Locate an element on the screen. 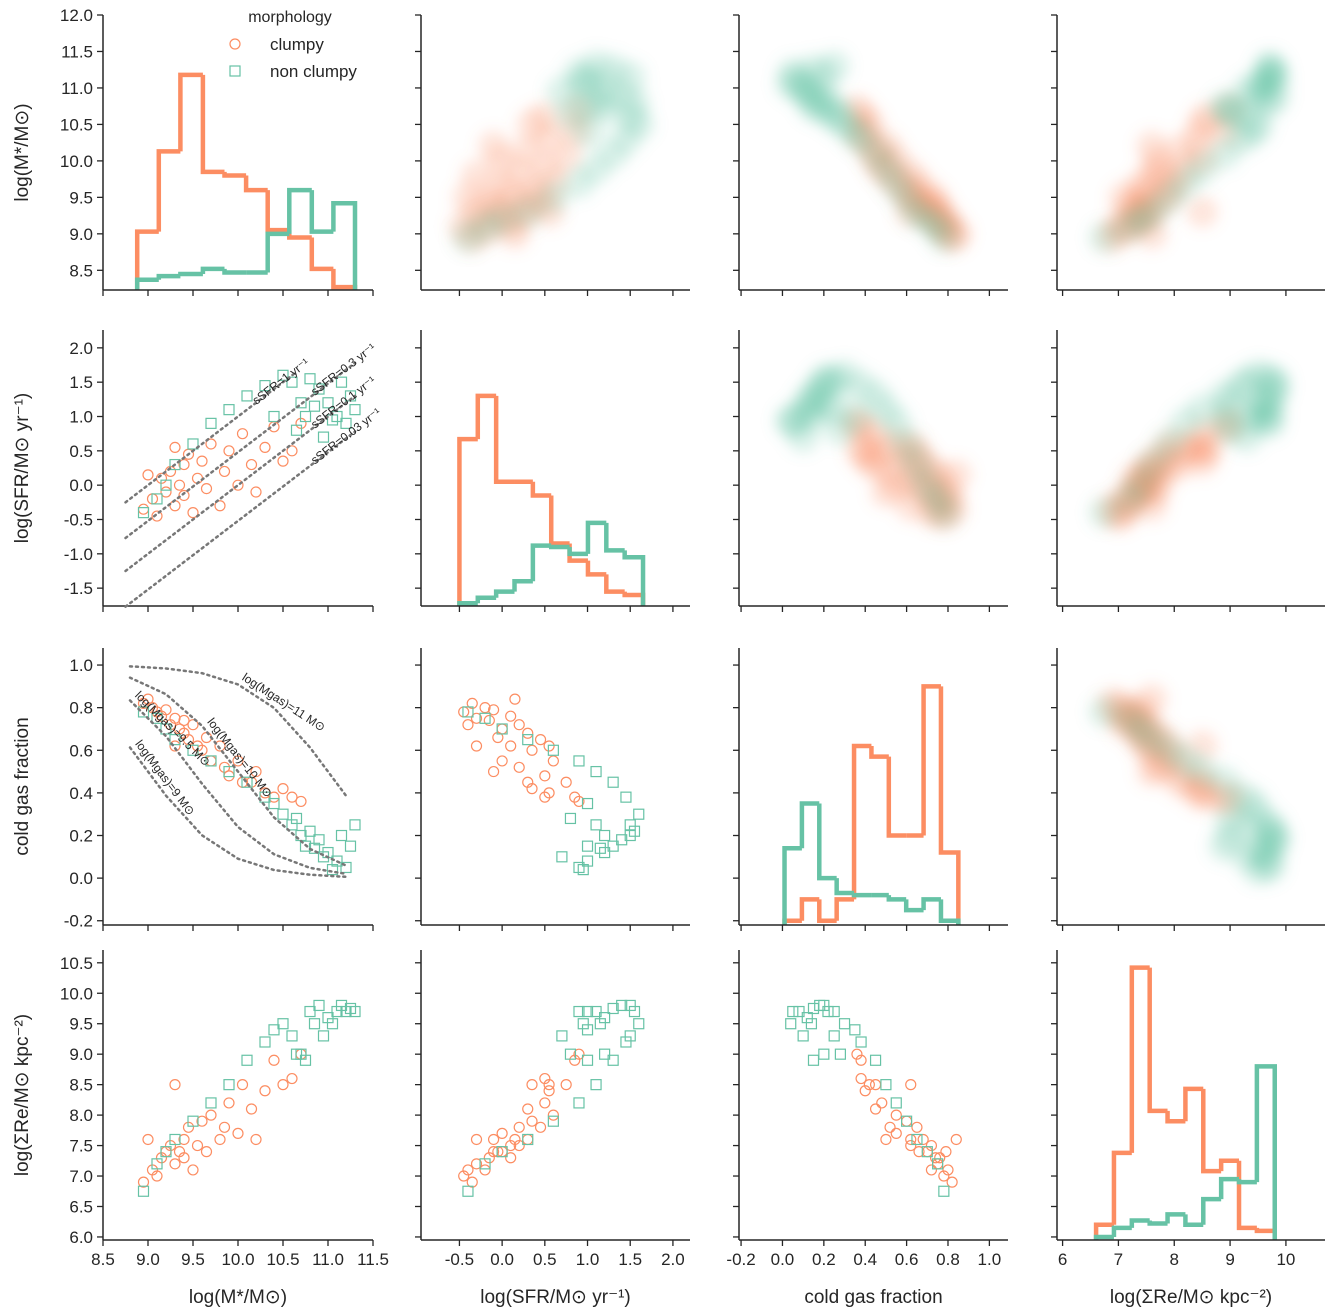 The width and height of the screenshot is (1331, 1314). x-axis-label: cold gas fraction is located at coordinates (873, 1297).